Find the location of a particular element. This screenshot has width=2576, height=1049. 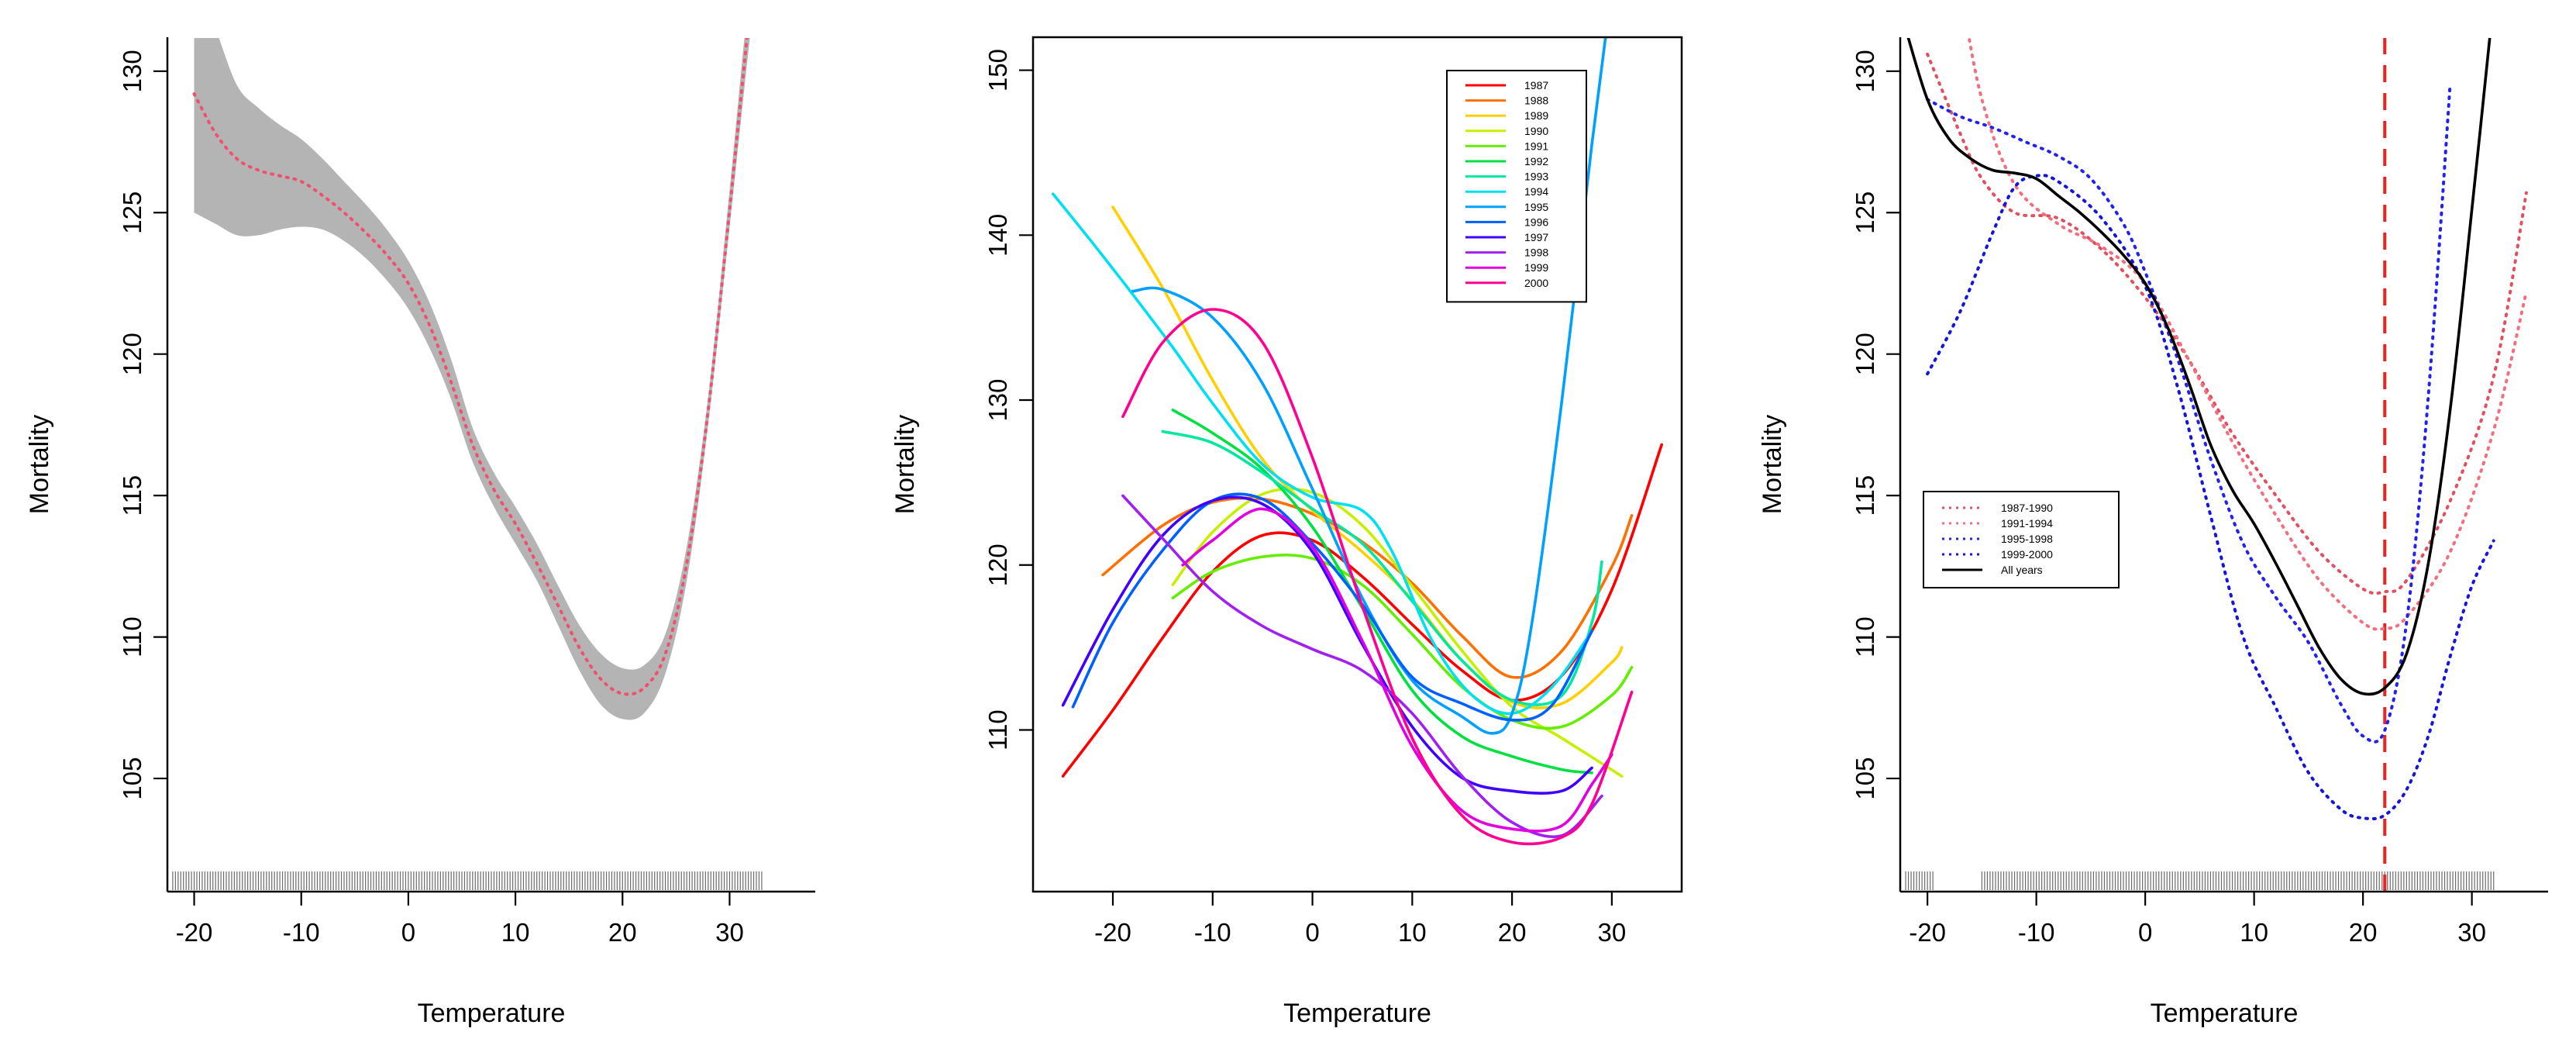

series-line-1995-1998 is located at coordinates (2189, 414).